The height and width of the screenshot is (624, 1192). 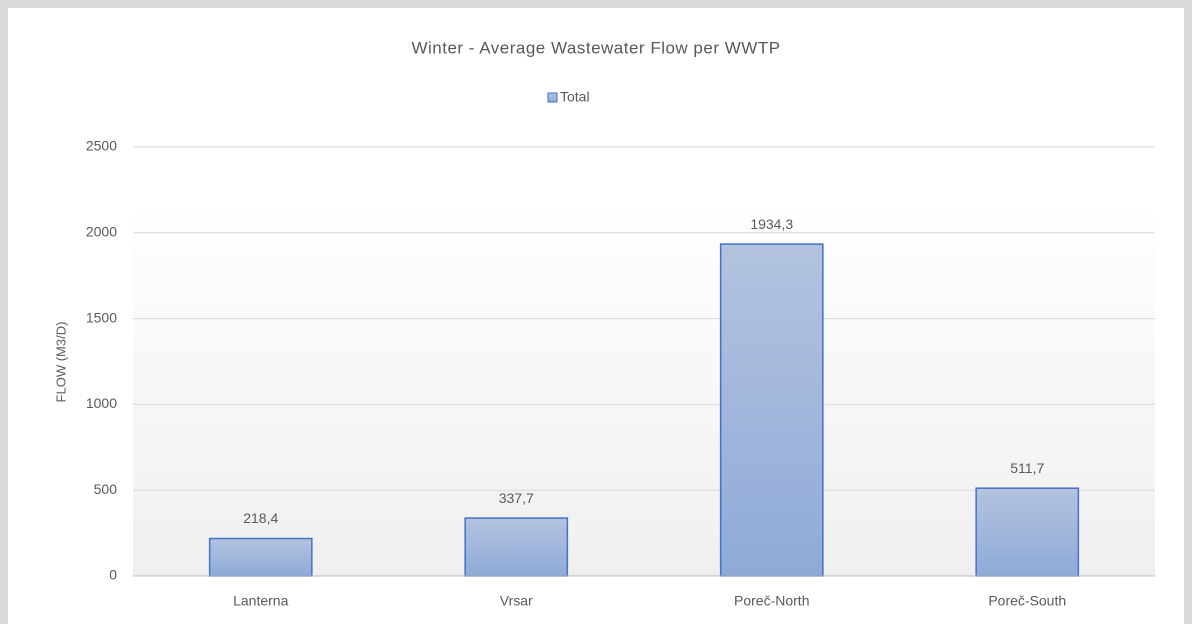 I want to click on data-label: 337,7, so click(x=516, y=498).